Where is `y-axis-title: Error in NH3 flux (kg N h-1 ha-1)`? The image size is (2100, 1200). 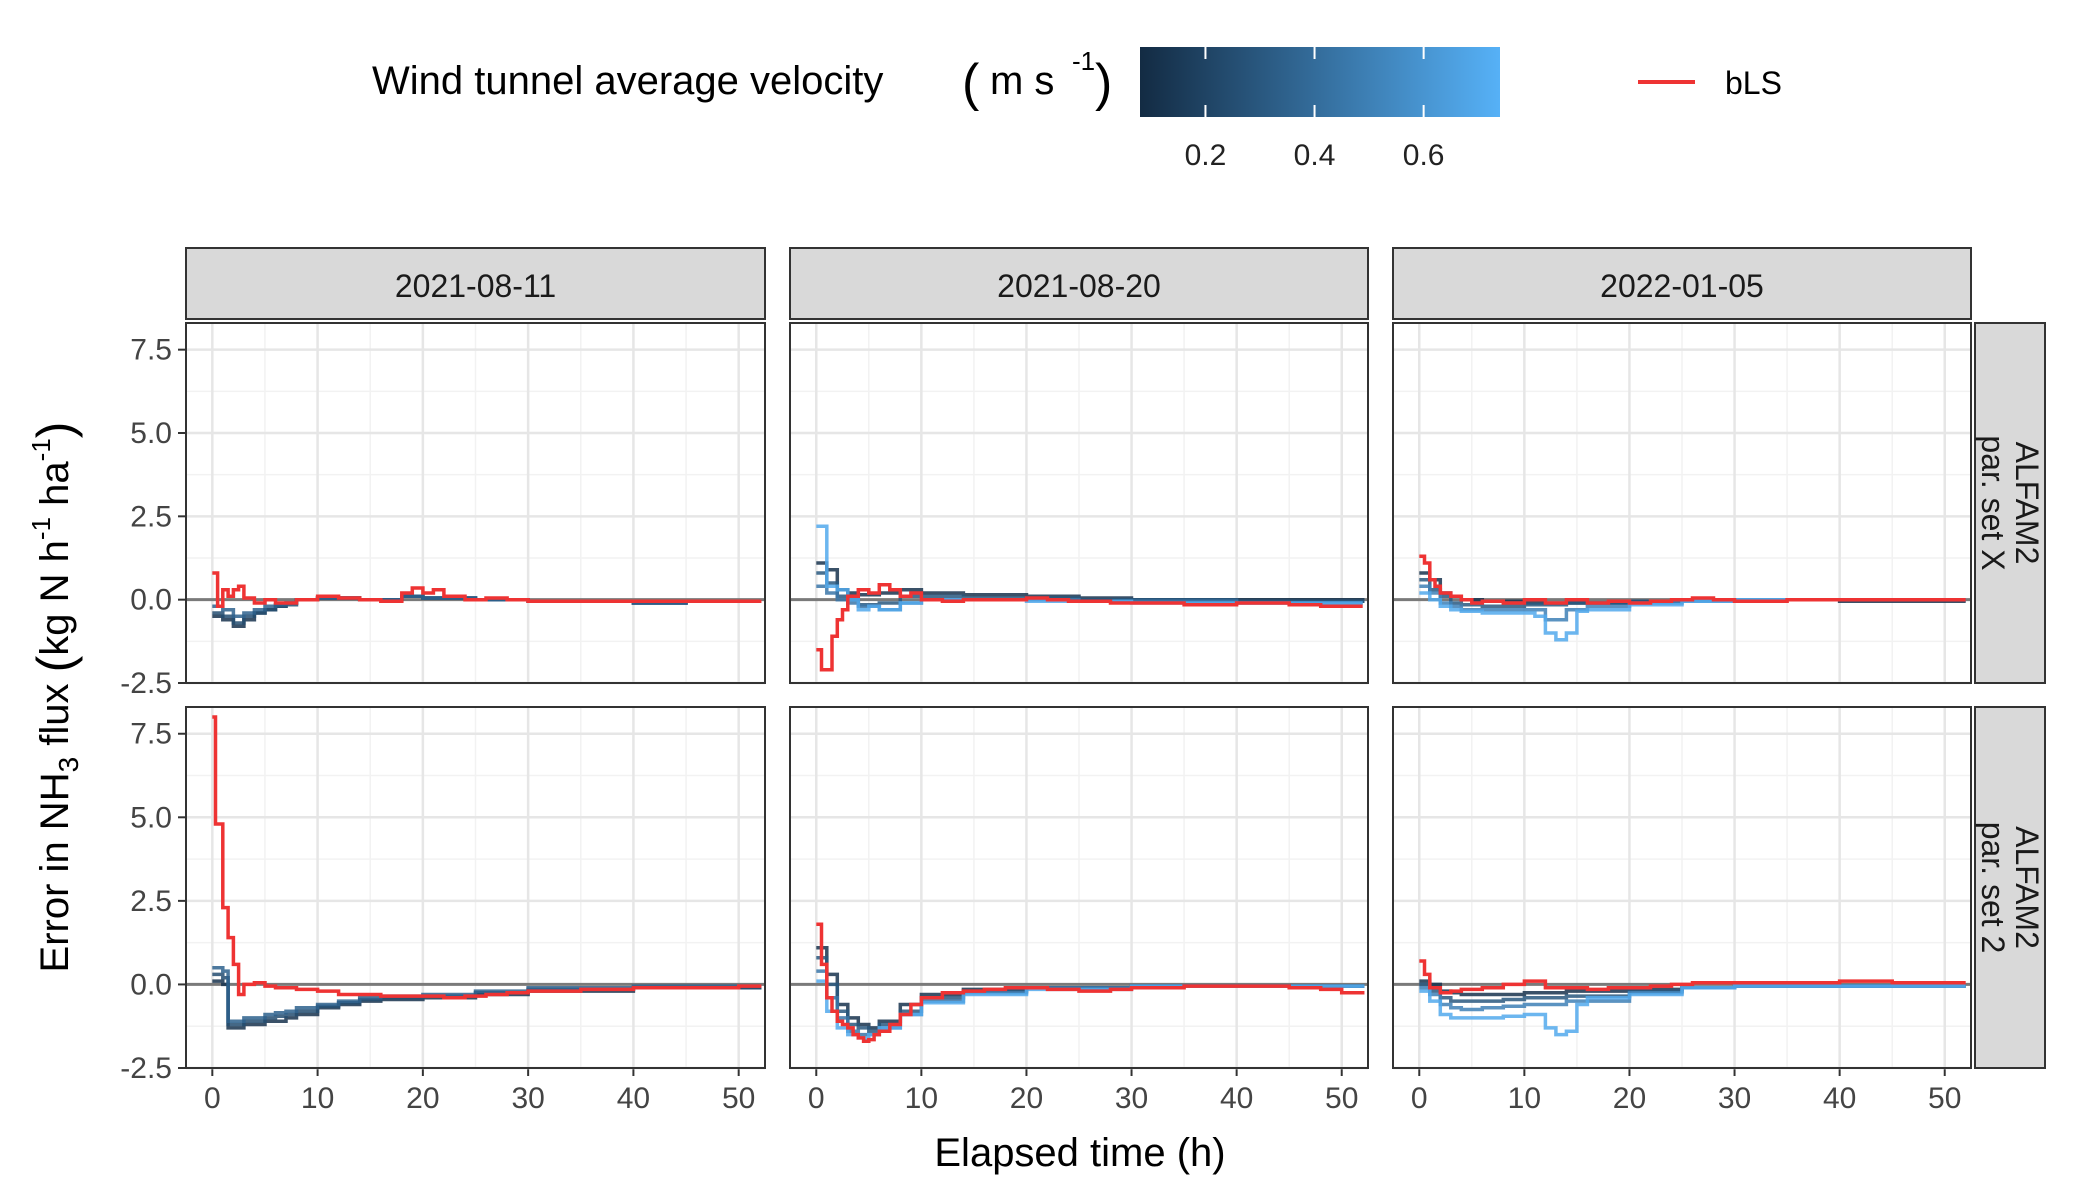
y-axis-title: Error in NH3 flux (kg N h-1 ha-1) is located at coordinates (55, 697).